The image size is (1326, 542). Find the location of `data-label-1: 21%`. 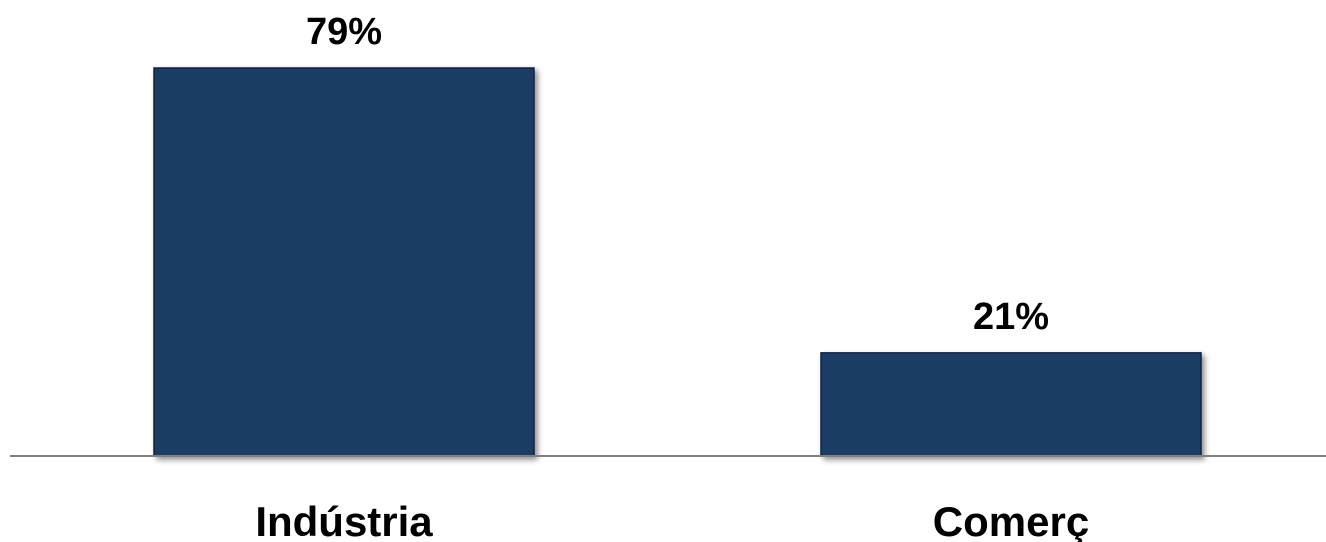

data-label-1: 21% is located at coordinates (1011, 317).